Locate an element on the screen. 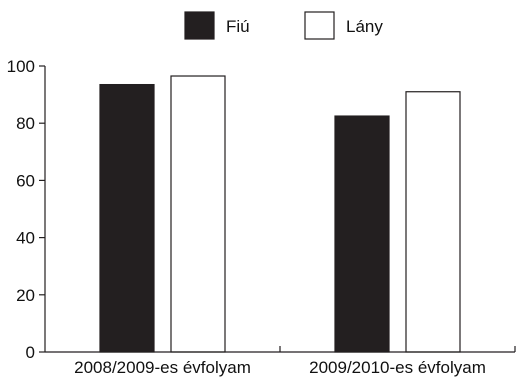 The image size is (520, 378). y-tick-label-60: 60 is located at coordinates (25, 180).